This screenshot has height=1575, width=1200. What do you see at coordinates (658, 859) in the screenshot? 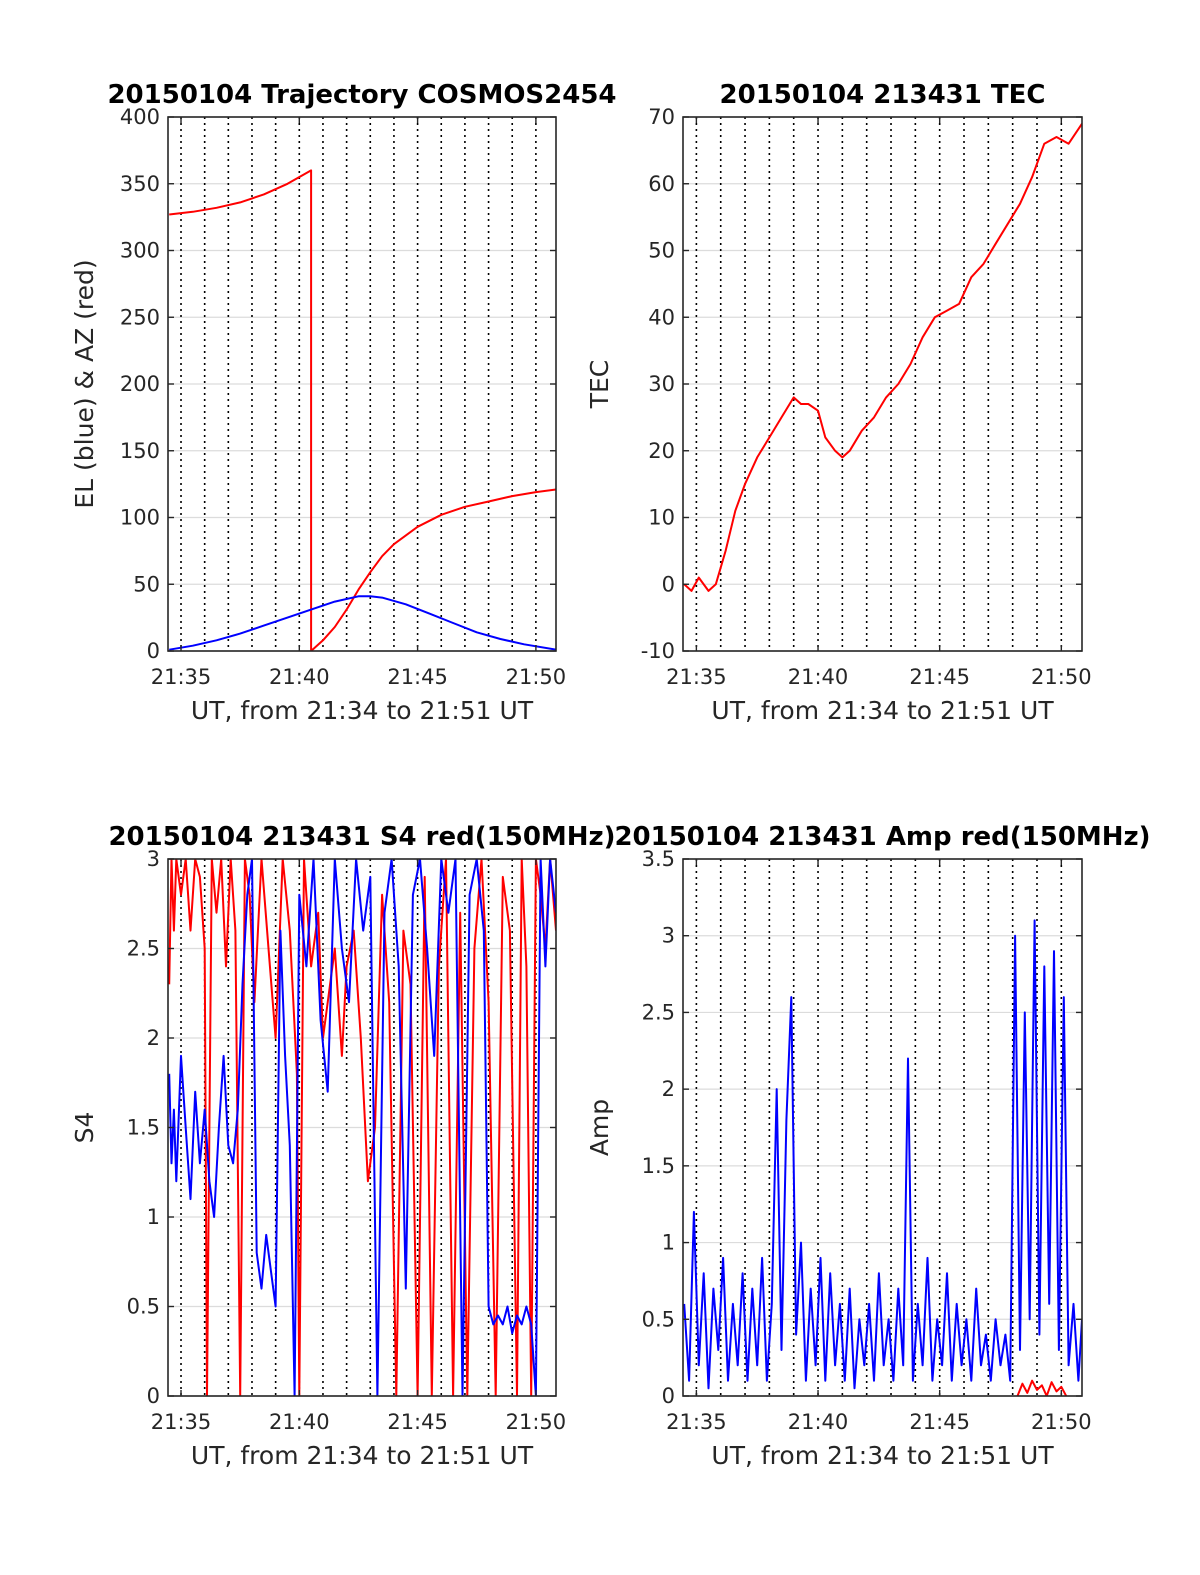
I see `y-tick-label: 3.5` at bounding box center [658, 859].